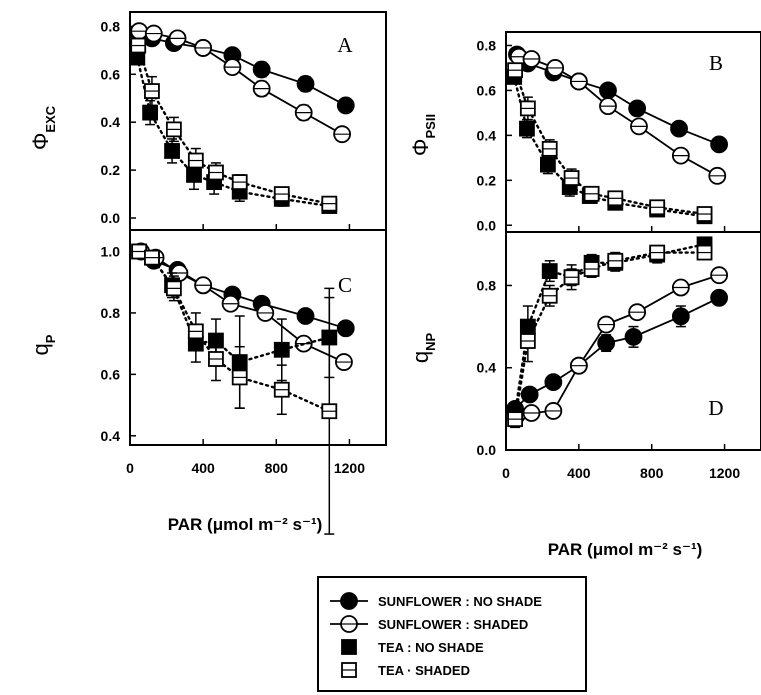 This screenshot has width=761, height=695. Describe the element at coordinates (487, 225) in the screenshot. I see `panel-b-ytick-label: 0.0` at that location.